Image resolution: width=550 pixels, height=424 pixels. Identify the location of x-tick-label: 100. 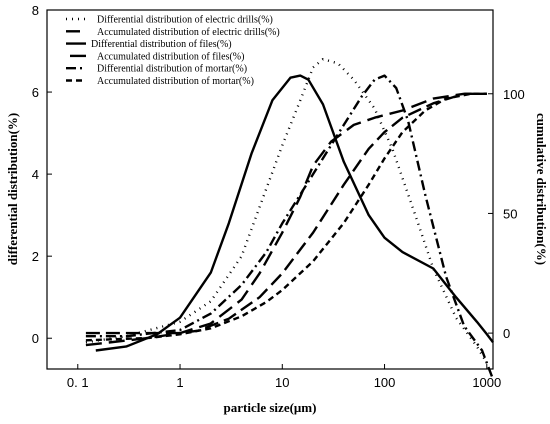
(385, 382).